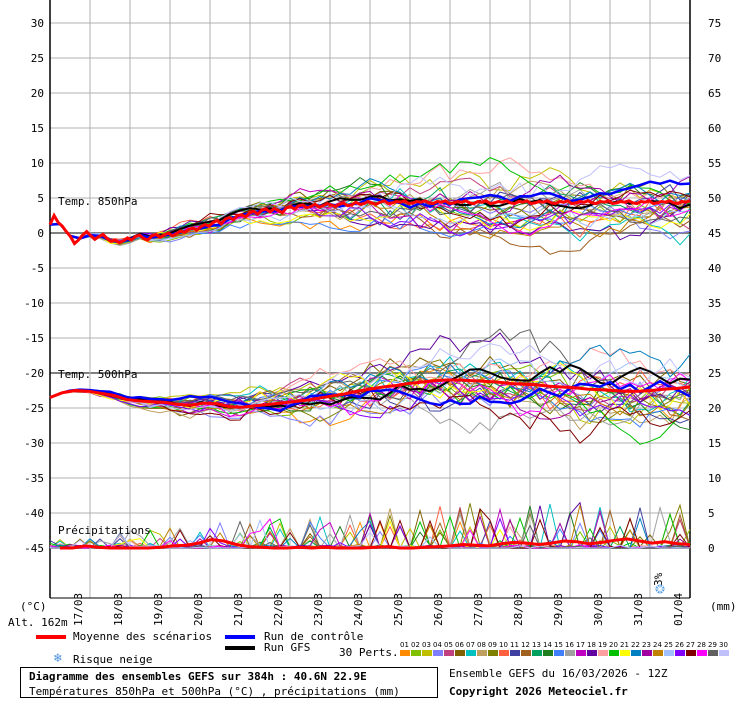 The width and height of the screenshot is (740, 704). What do you see at coordinates (37, 58) in the screenshot?
I see `left-tick-label: 25` at bounding box center [37, 58].